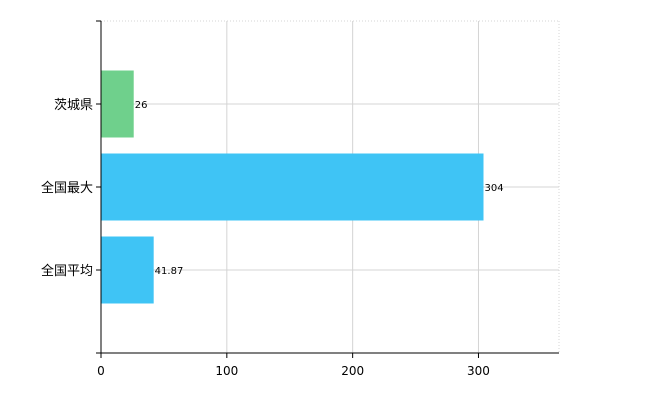 Image resolution: width=650 pixels, height=400 pixels. Describe the element at coordinates (494, 188) in the screenshot. I see `data-label-1: 304` at that location.